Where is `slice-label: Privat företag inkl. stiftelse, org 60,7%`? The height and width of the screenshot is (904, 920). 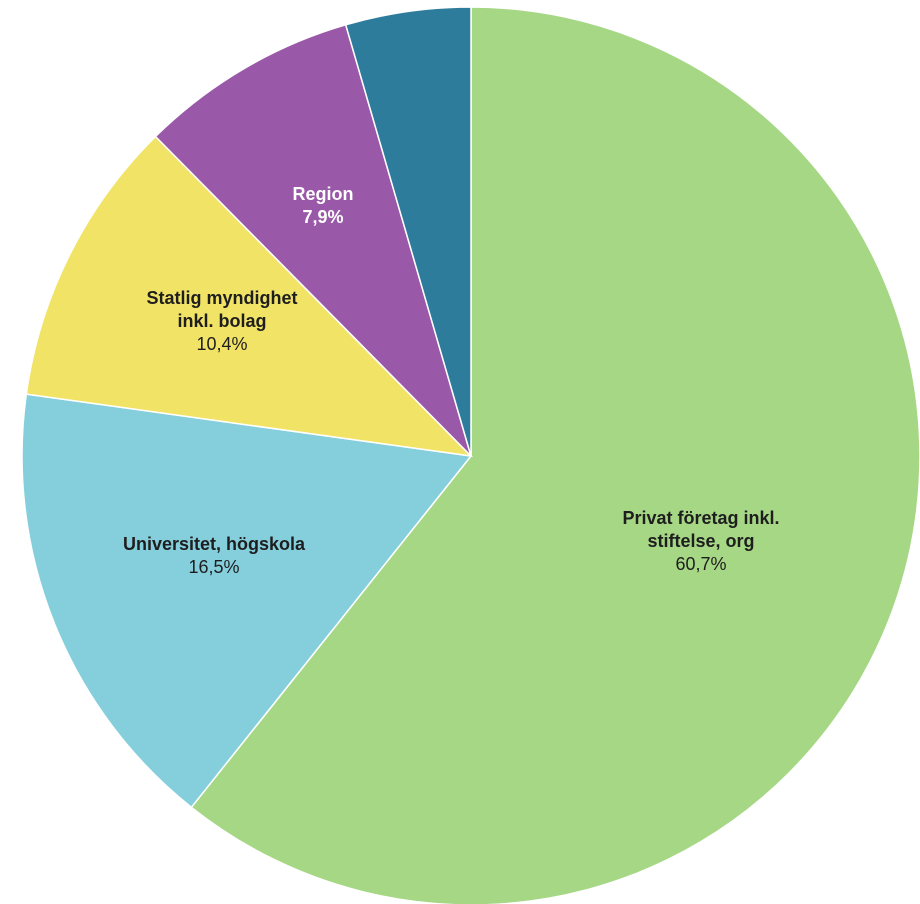 slice-label: Privat företag inkl. stiftelse, org 60,7% is located at coordinates (700, 541).